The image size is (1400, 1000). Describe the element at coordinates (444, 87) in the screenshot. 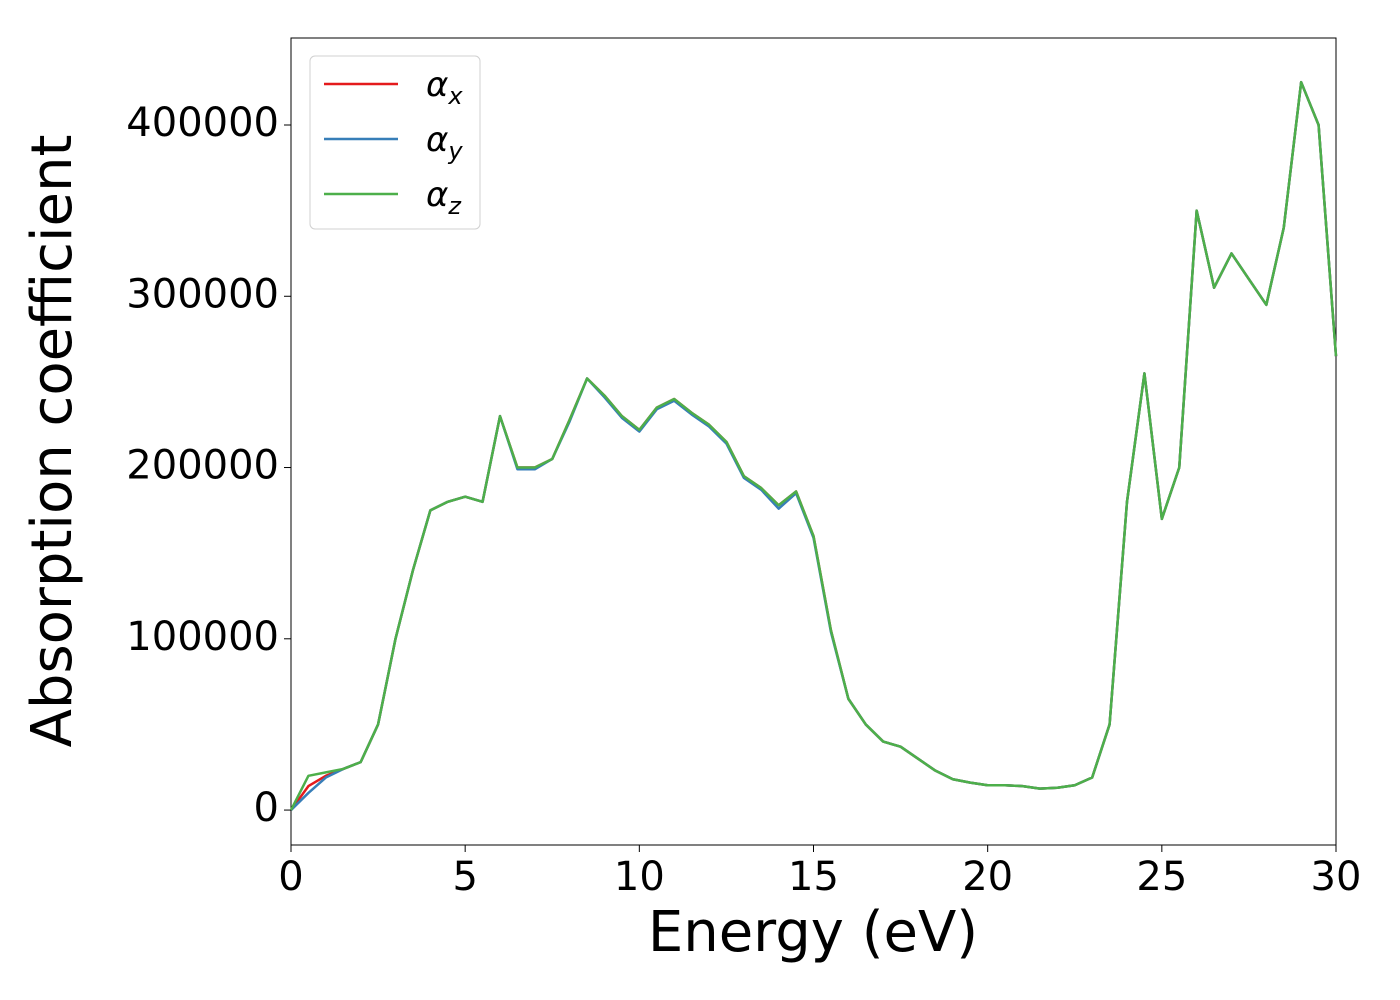

I see `legend-label: αx` at that location.